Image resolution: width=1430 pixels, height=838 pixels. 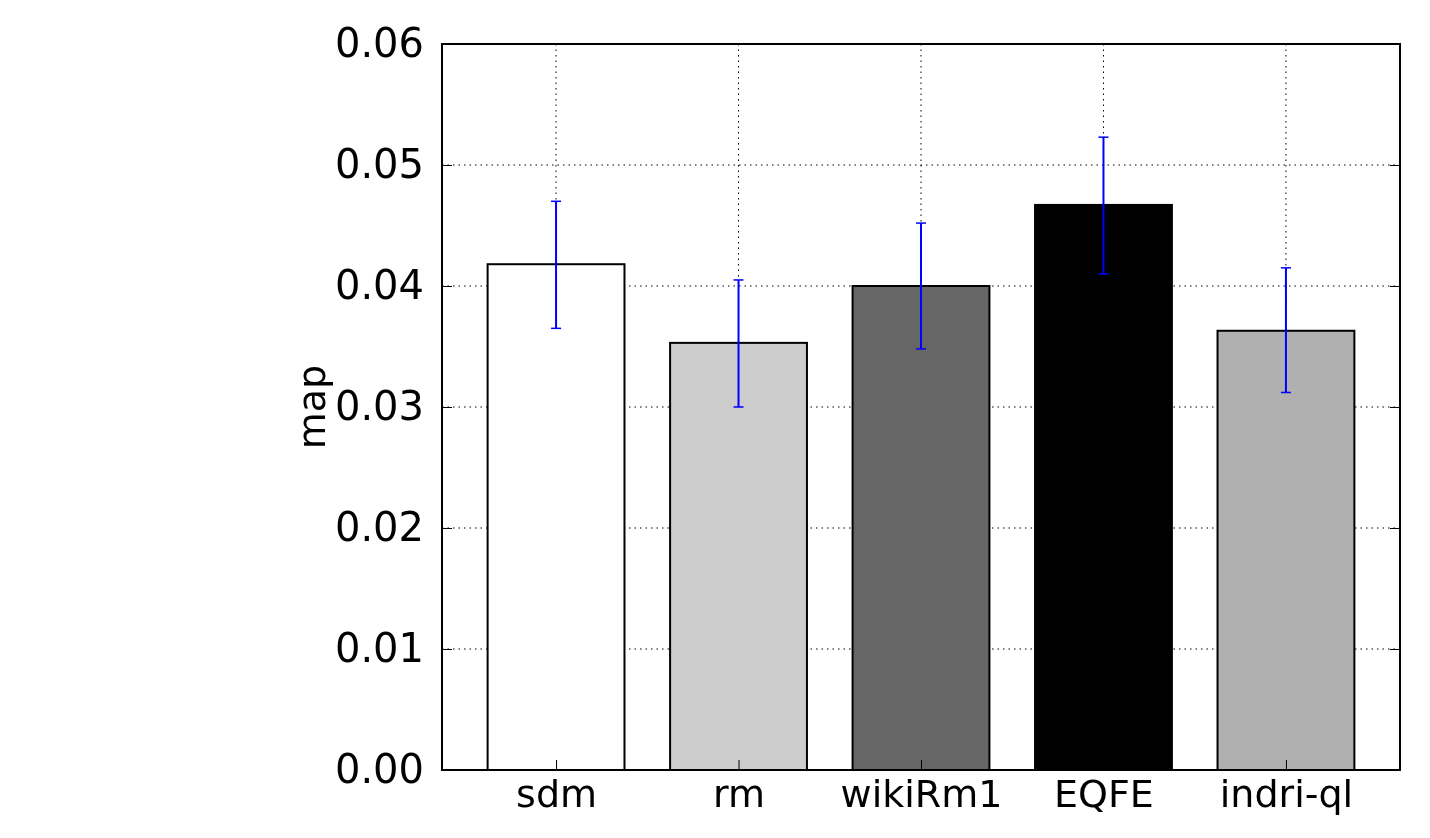 I want to click on y-tick-label: 0.06, so click(x=379, y=43).